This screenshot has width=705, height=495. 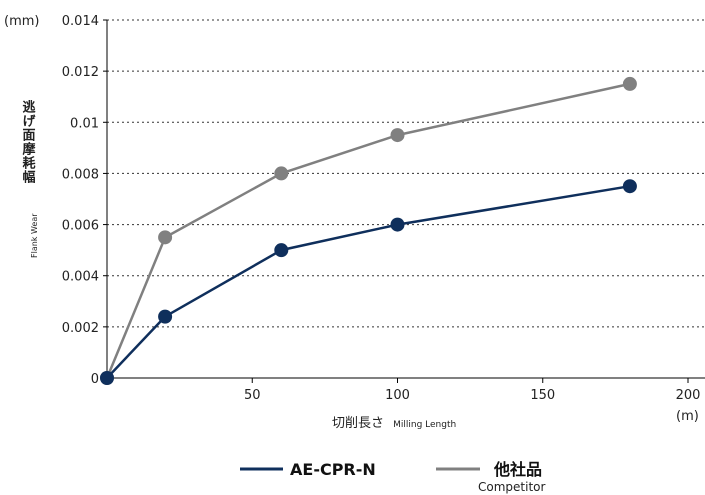 I want to click on y-tick-label: 0, so click(x=95, y=379).